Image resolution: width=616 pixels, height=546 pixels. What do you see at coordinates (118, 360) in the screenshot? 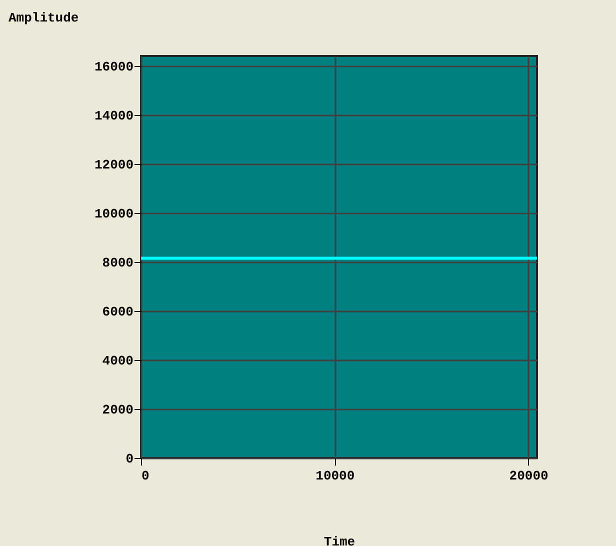
I see `y-tick-label: 4000` at bounding box center [118, 360].